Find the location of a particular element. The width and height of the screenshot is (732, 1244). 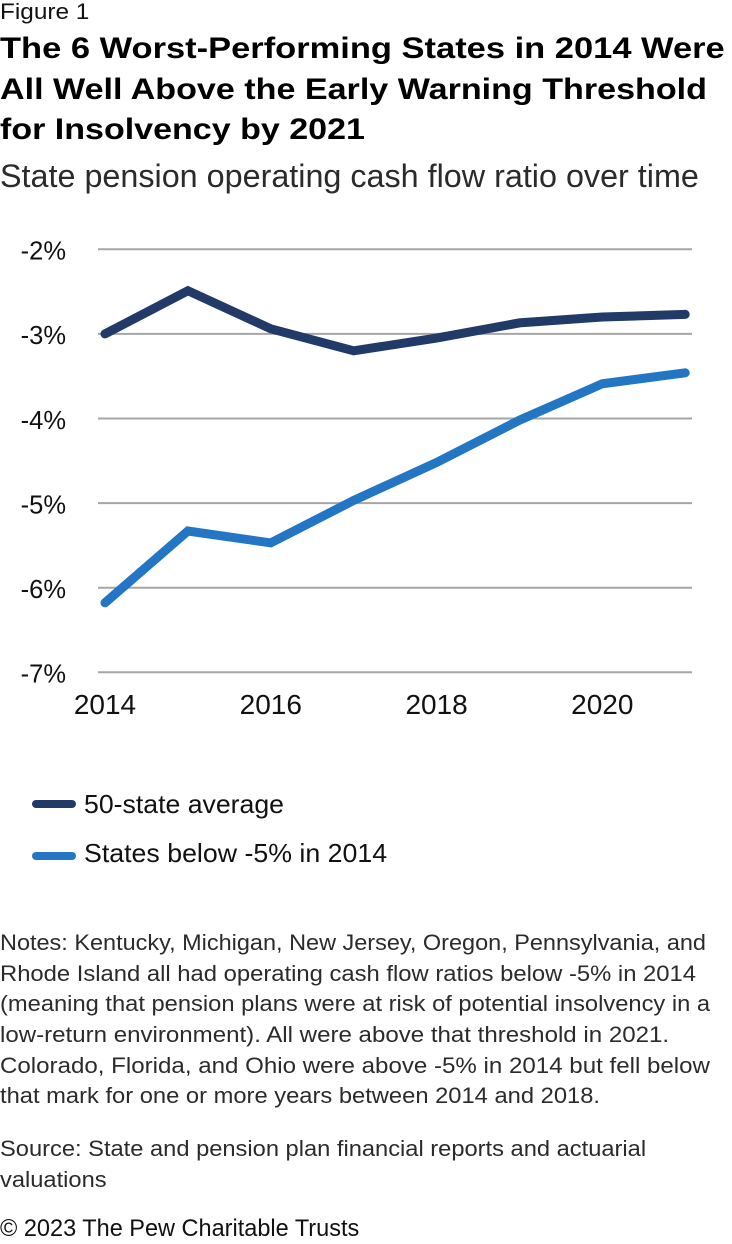

svg-text: 2014 is located at coordinates (105, 704).